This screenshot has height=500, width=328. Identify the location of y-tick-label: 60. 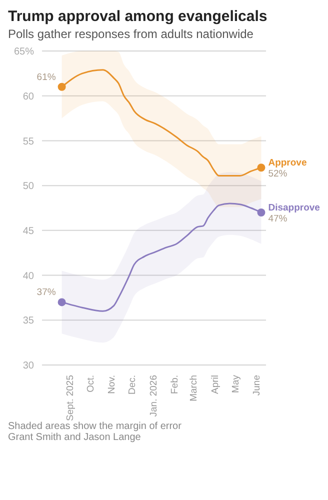
(28, 96).